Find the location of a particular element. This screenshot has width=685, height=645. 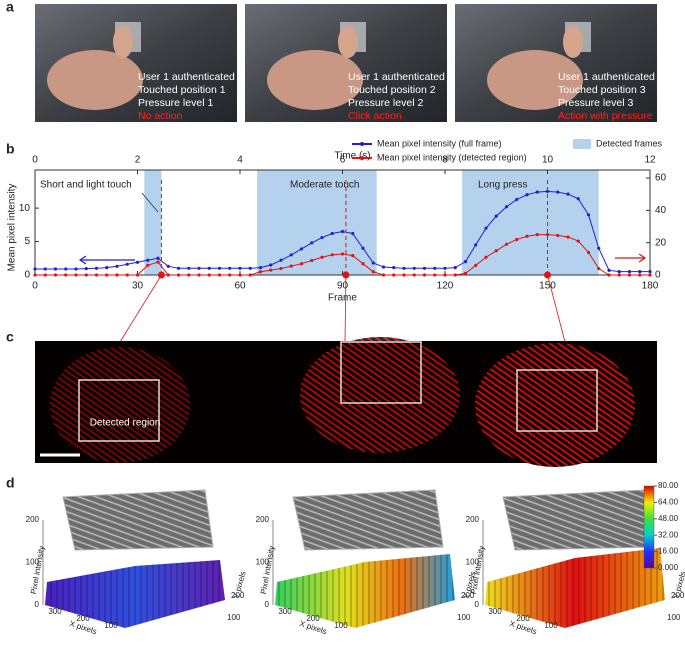

finger is located at coordinates (123, 42).